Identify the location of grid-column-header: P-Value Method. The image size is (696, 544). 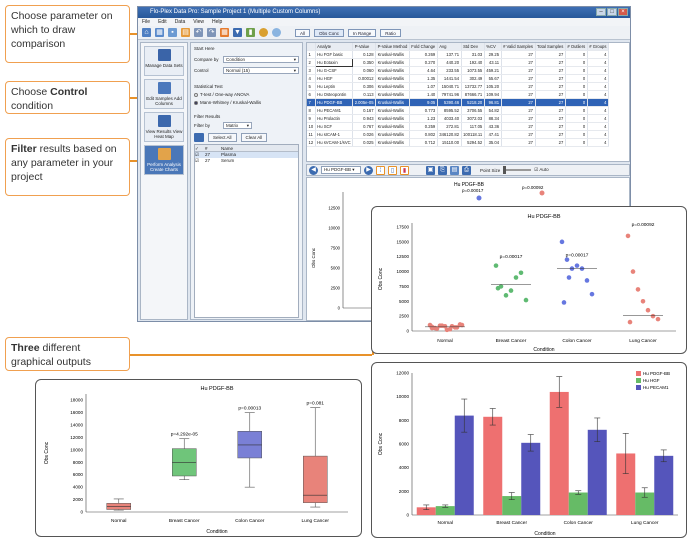
(392, 47).